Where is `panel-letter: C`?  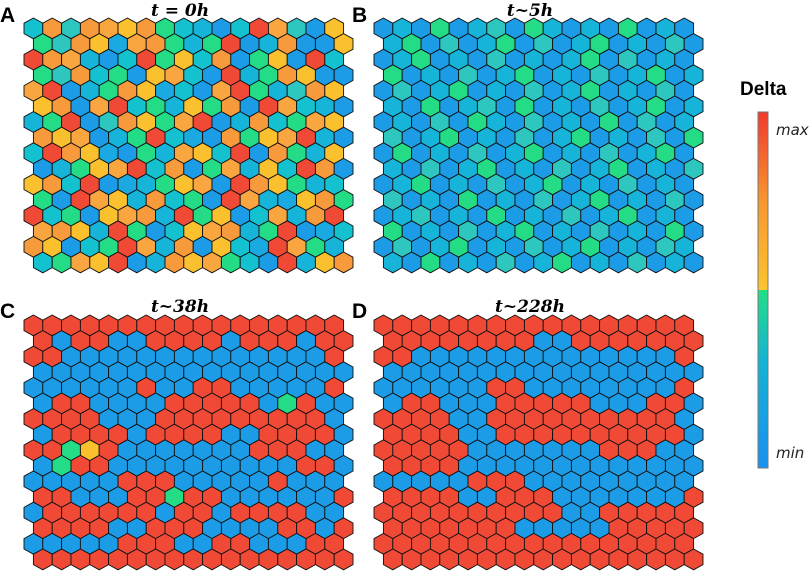
panel-letter: C is located at coordinates (7, 311).